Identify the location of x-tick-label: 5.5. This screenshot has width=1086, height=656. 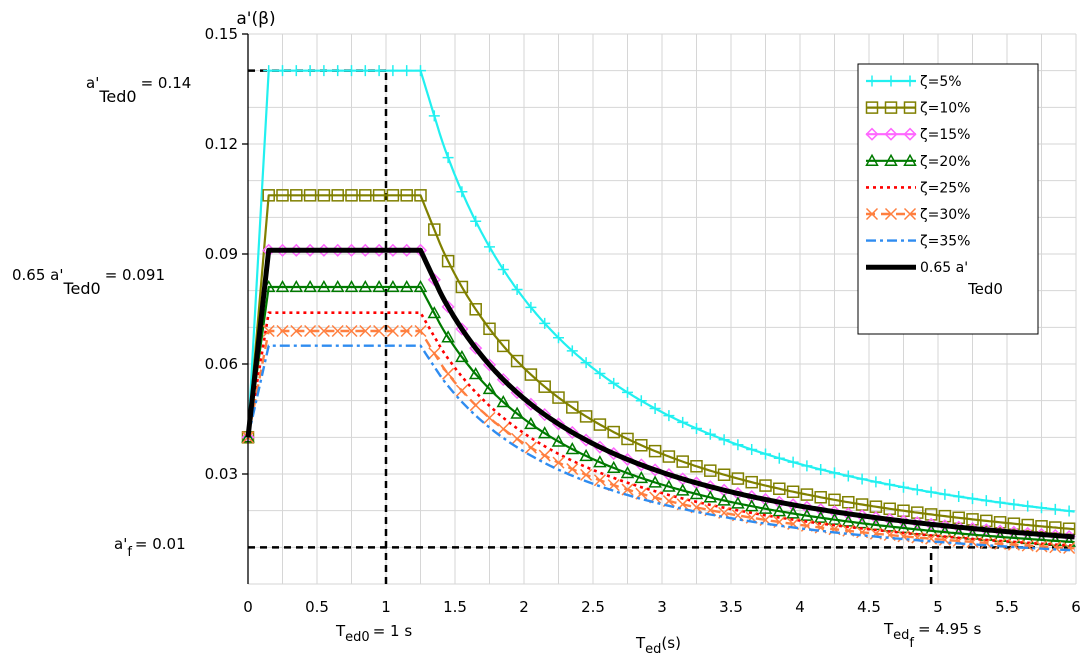
(1007, 607).